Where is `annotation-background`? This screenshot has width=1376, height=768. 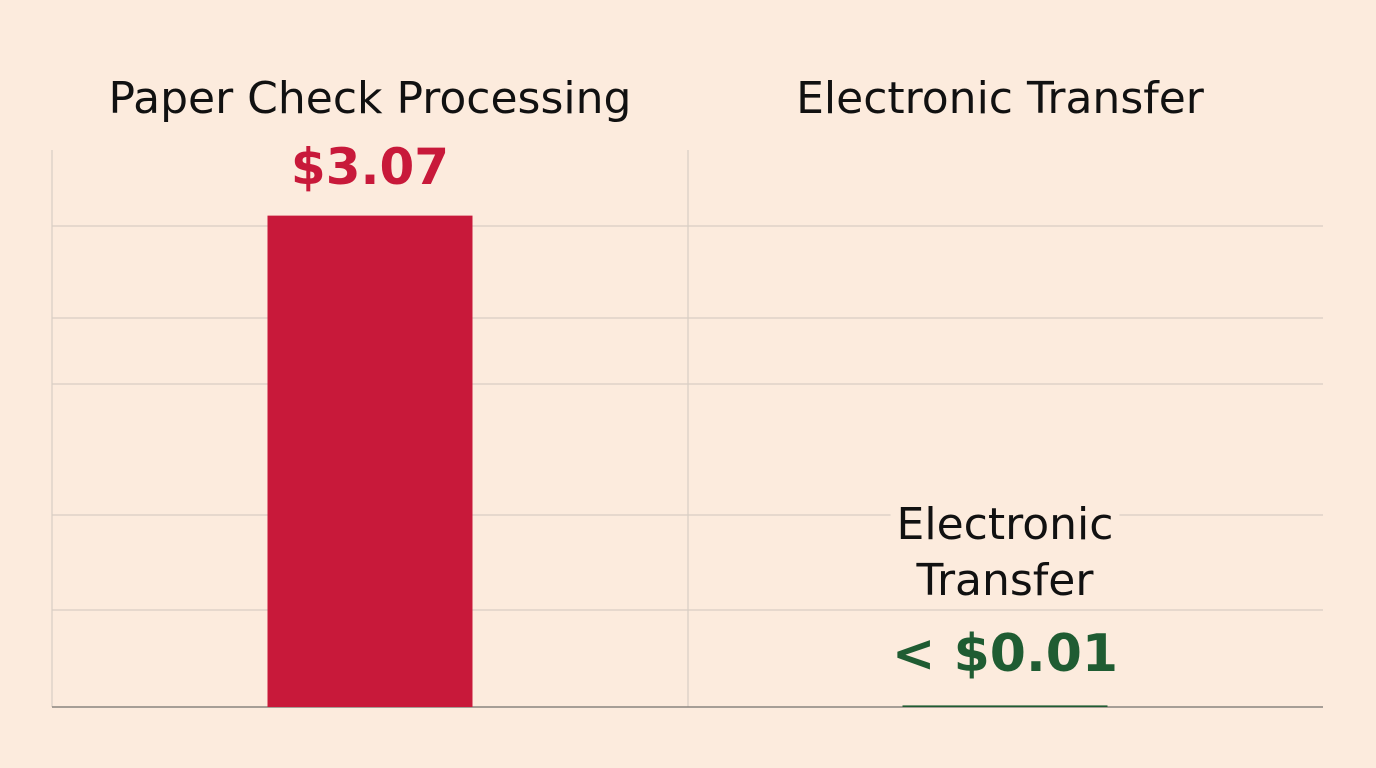 annotation-background is located at coordinates (1005, 552).